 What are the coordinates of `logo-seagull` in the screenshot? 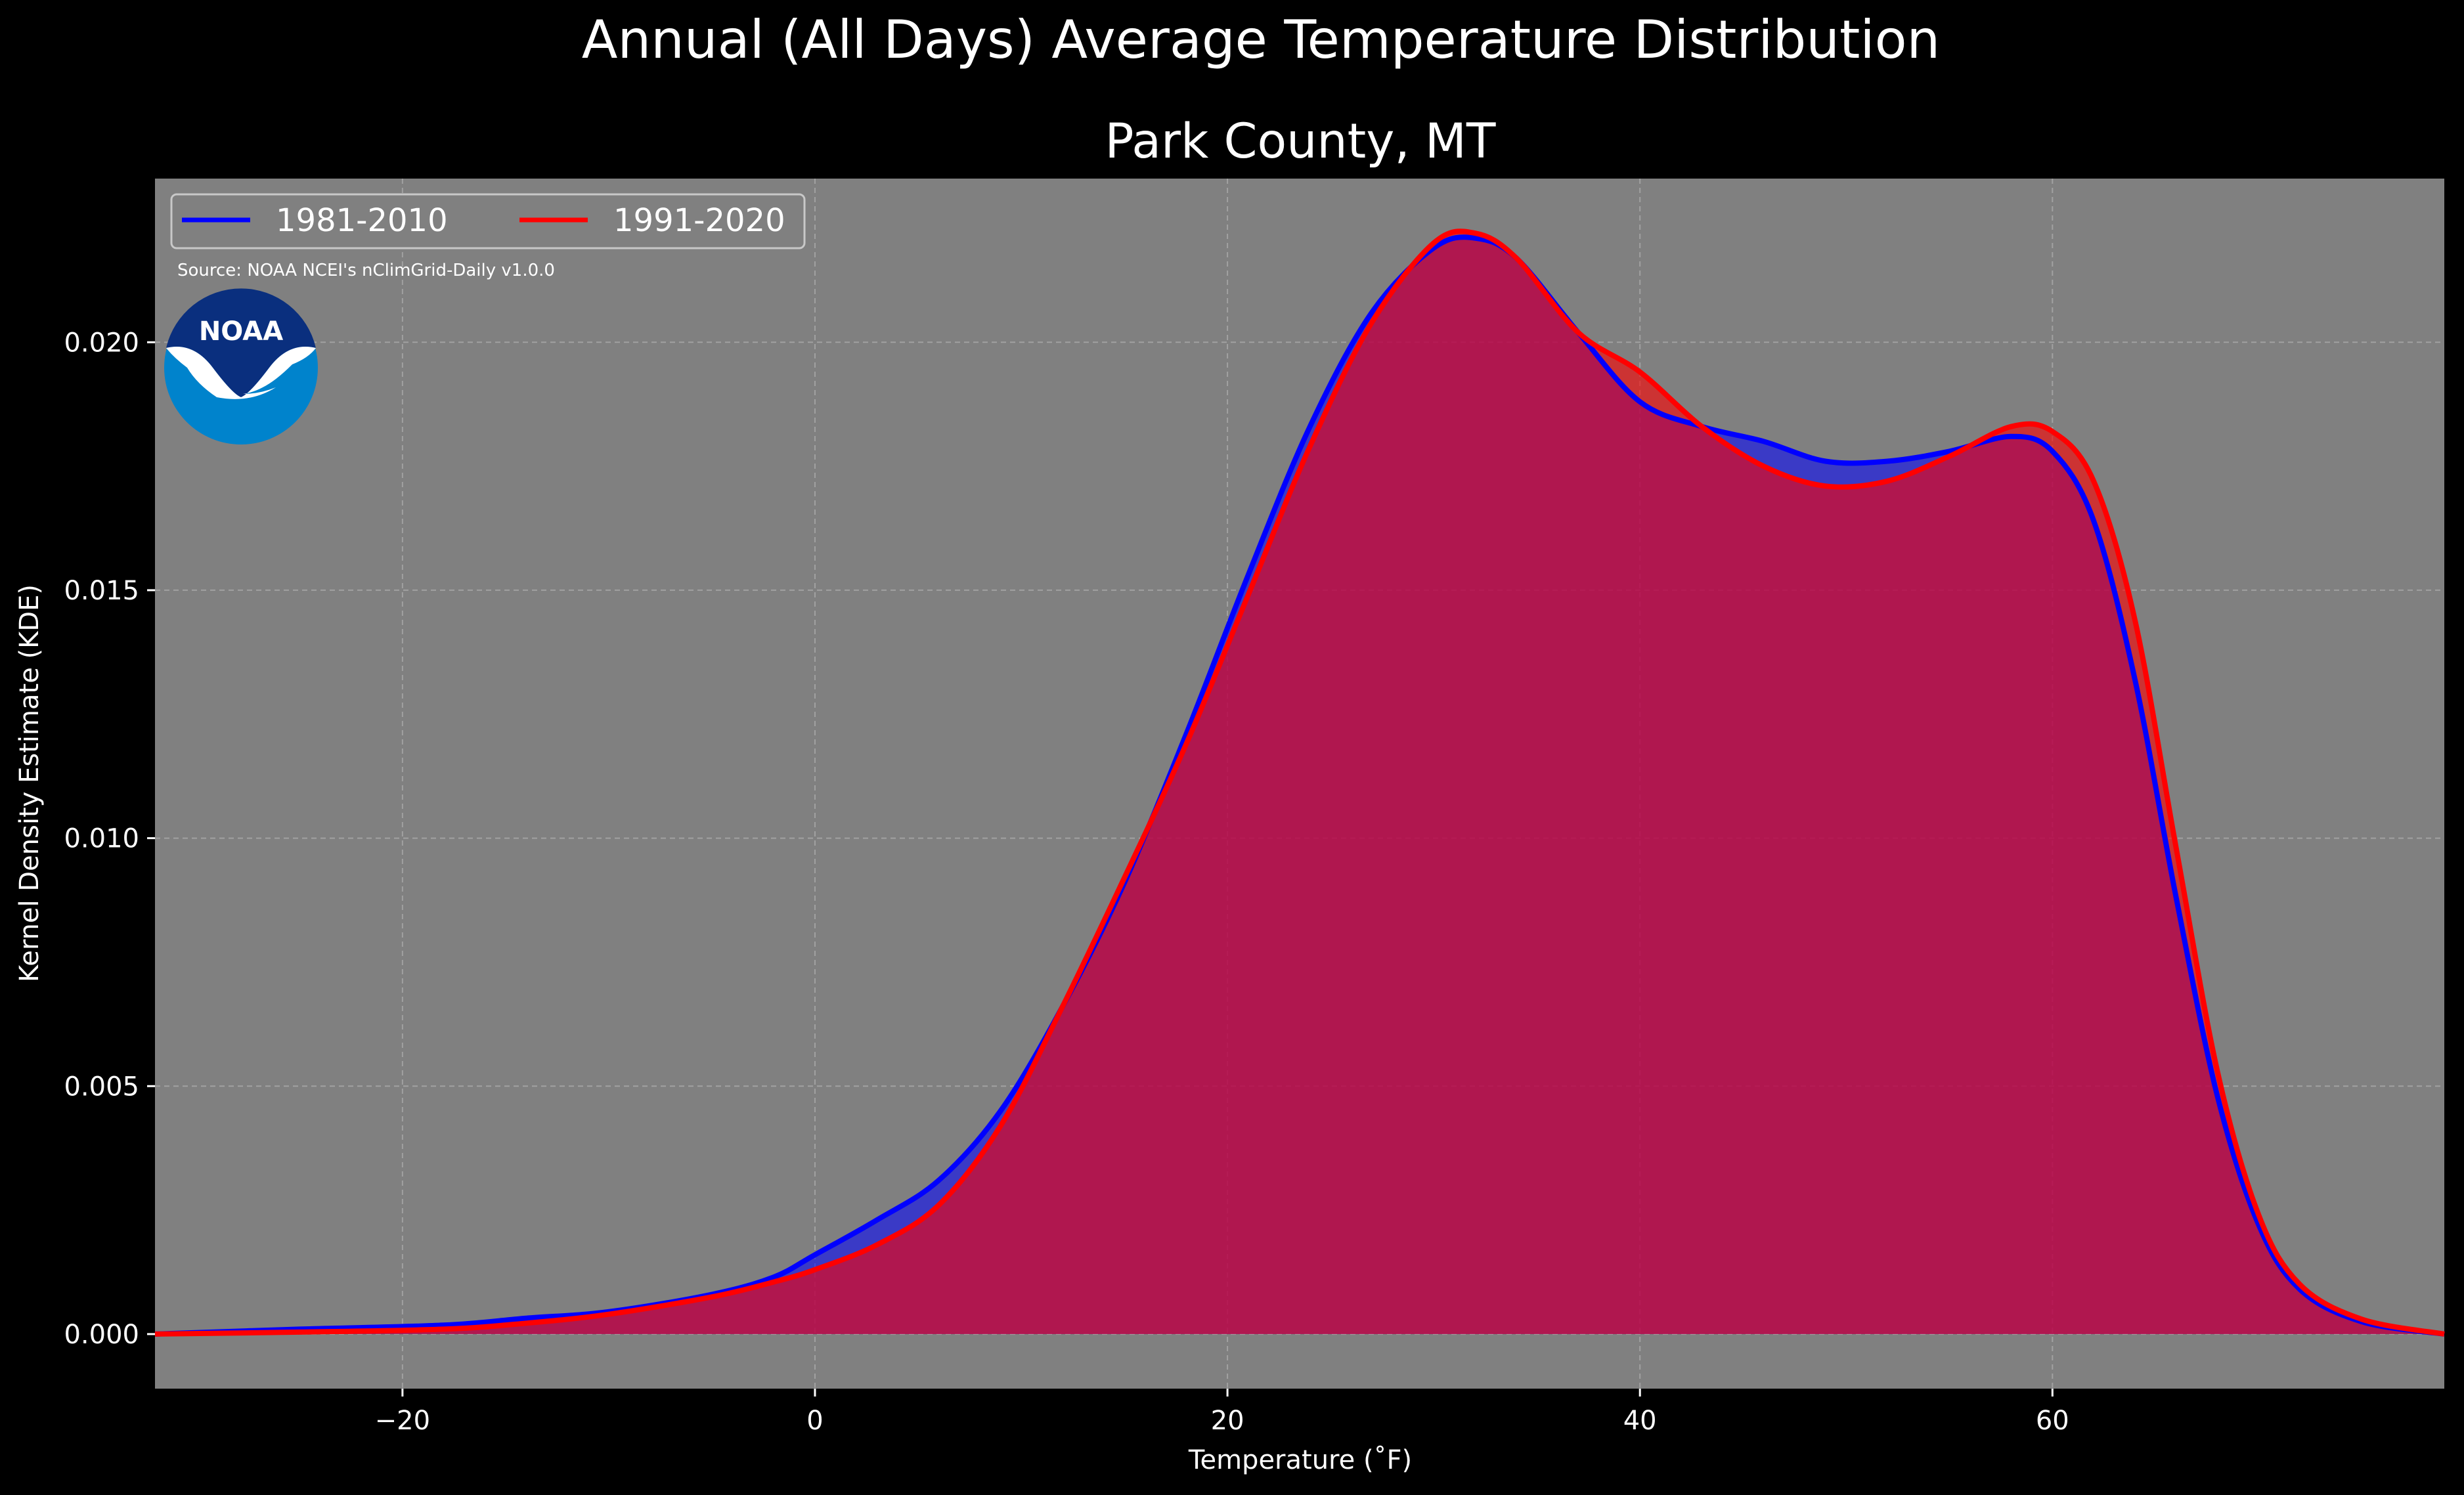 It's located at (241, 373).